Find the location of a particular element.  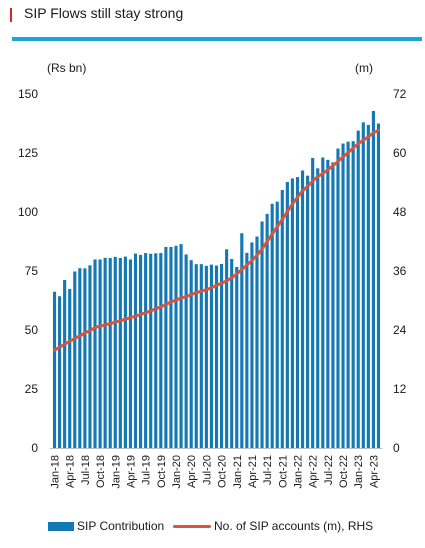

right-tick-label: 0 is located at coordinates (396, 448).